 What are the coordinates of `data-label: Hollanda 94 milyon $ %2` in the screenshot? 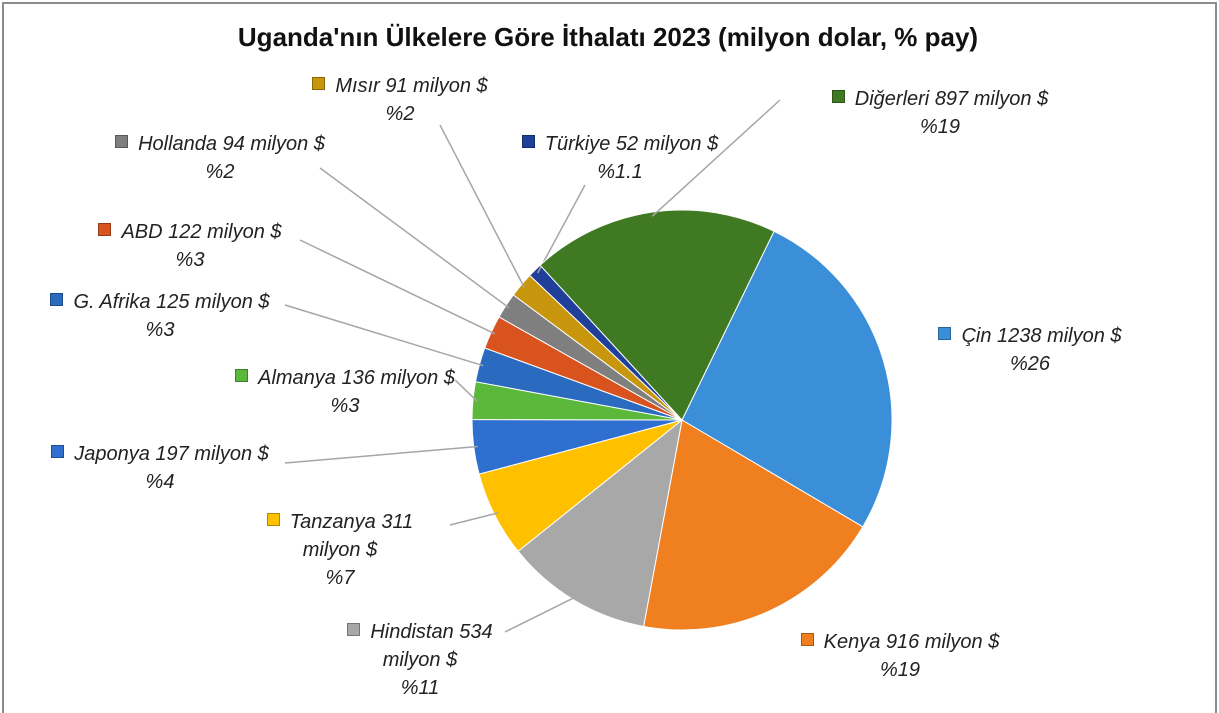 It's located at (220, 158).